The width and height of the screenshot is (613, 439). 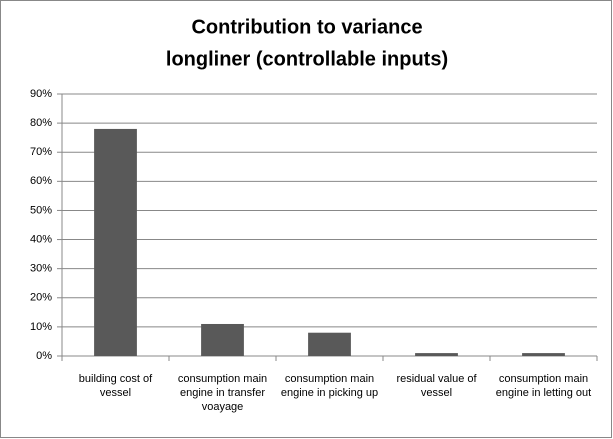 What do you see at coordinates (41, 210) in the screenshot?
I see `y-tick-label: 50%` at bounding box center [41, 210].